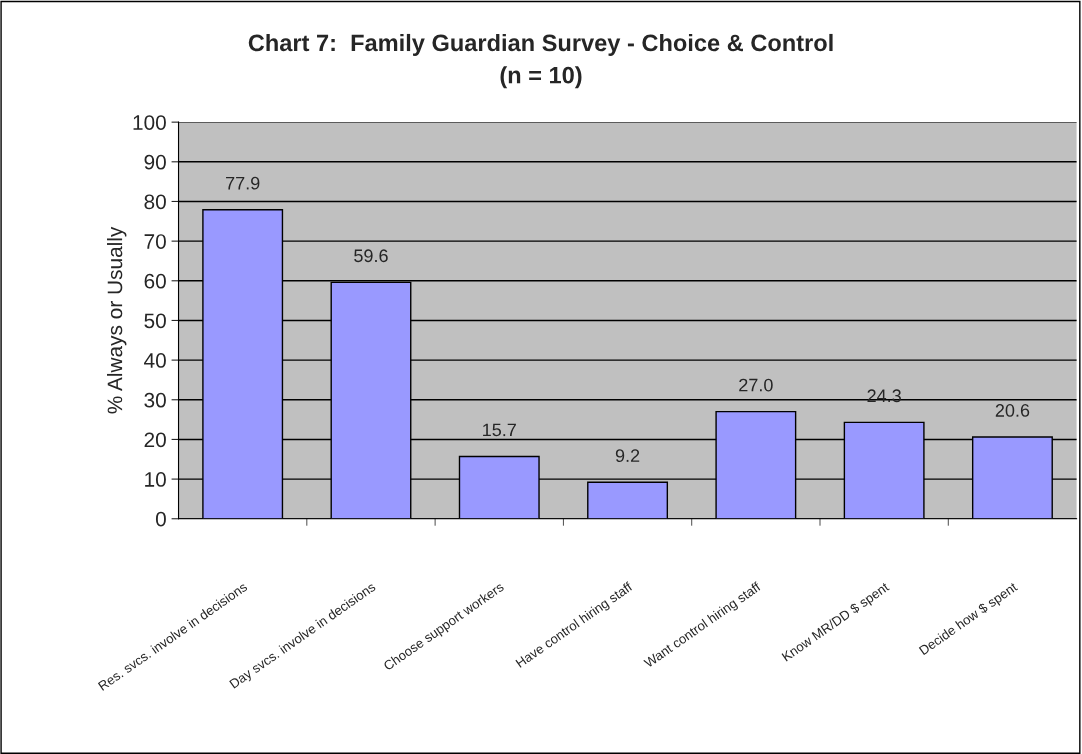  I want to click on y-tick-label: 40, so click(155, 360).